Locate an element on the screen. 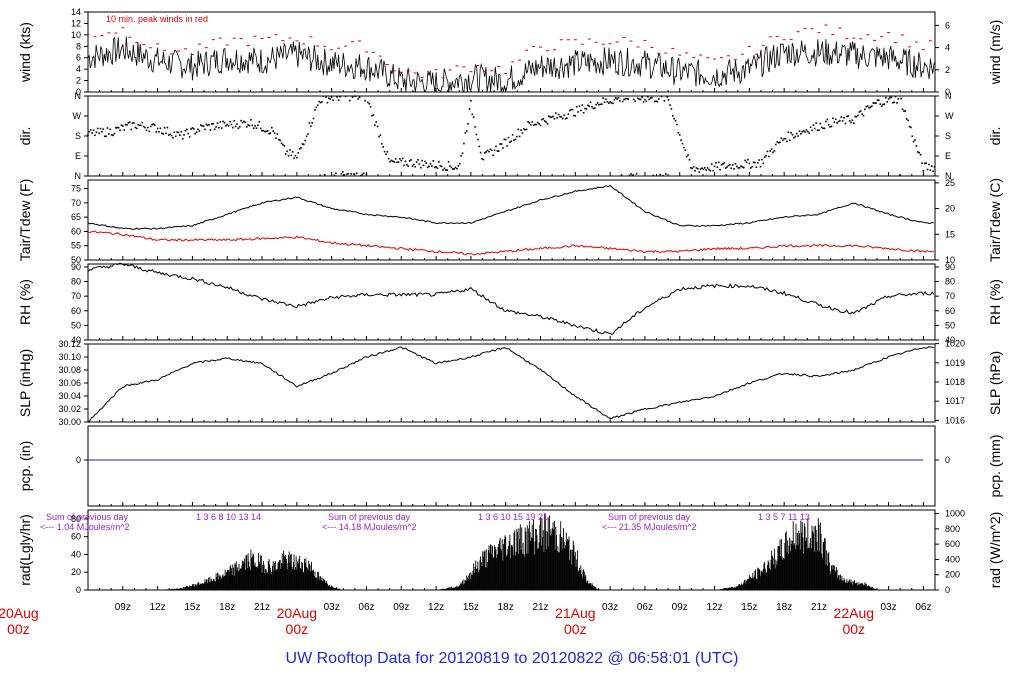 The height and width of the screenshot is (700, 1024). y-axis-label: pcp. (in) is located at coordinates (25, 466).